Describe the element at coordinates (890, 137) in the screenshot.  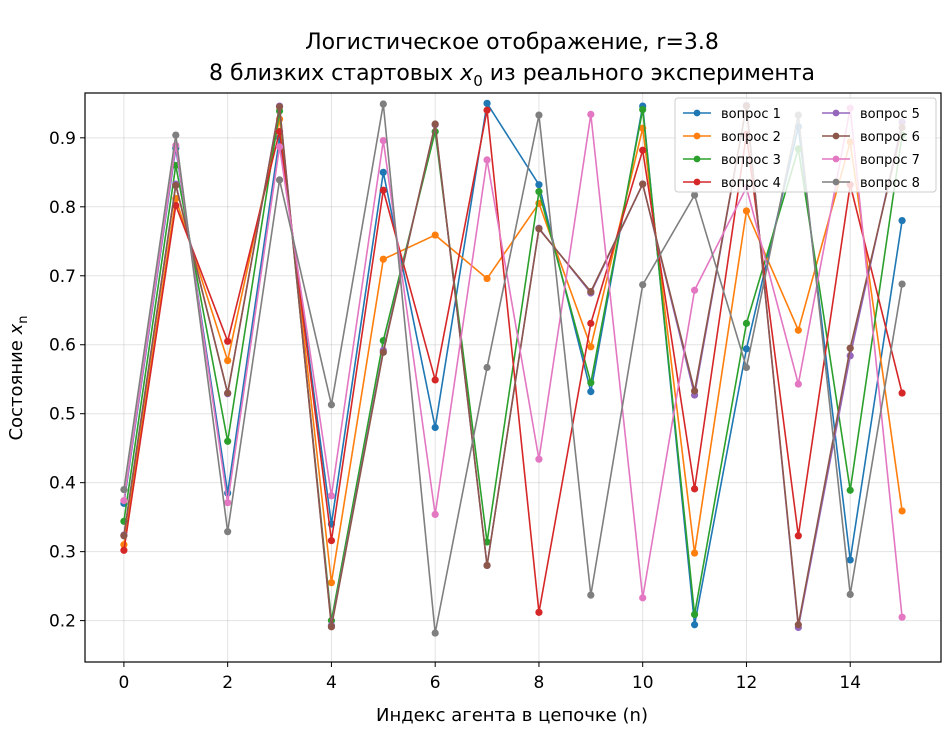
I see `legend-label: вопрос 6` at that location.